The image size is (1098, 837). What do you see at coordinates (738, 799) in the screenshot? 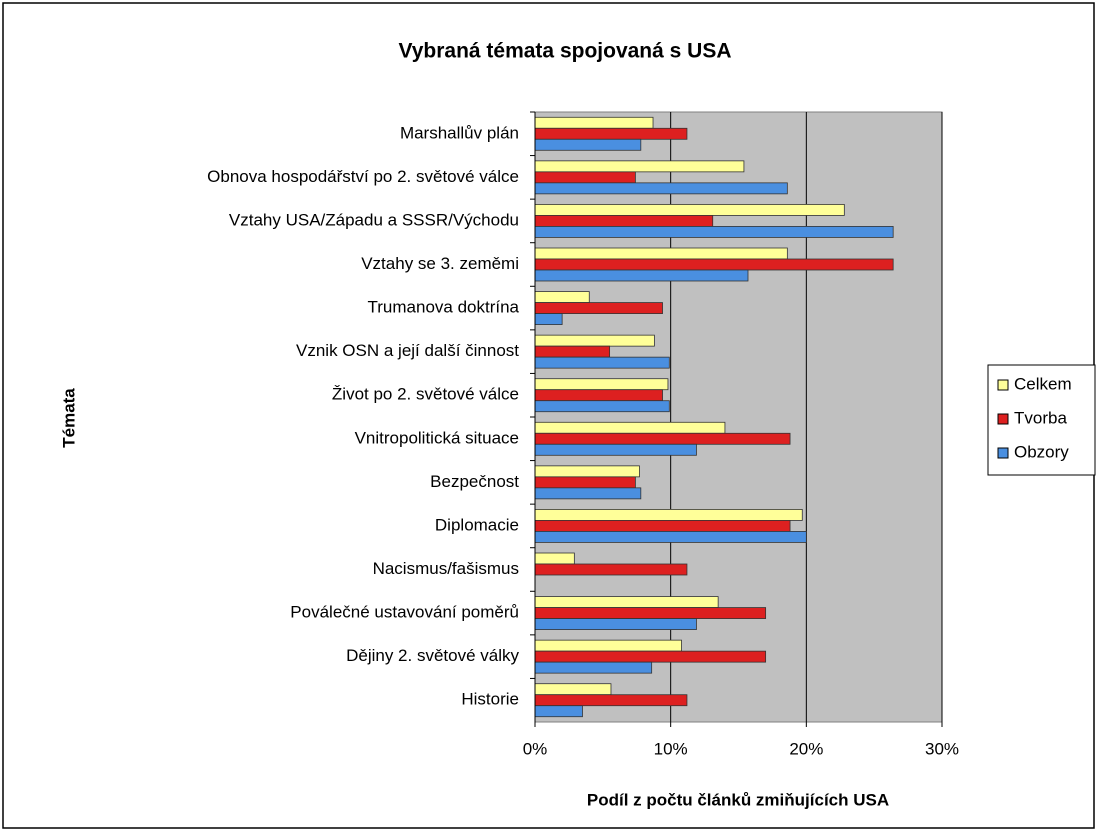
I see `x-axis-title: Podíl z počtu článků zmiňujících USA` at bounding box center [738, 799].